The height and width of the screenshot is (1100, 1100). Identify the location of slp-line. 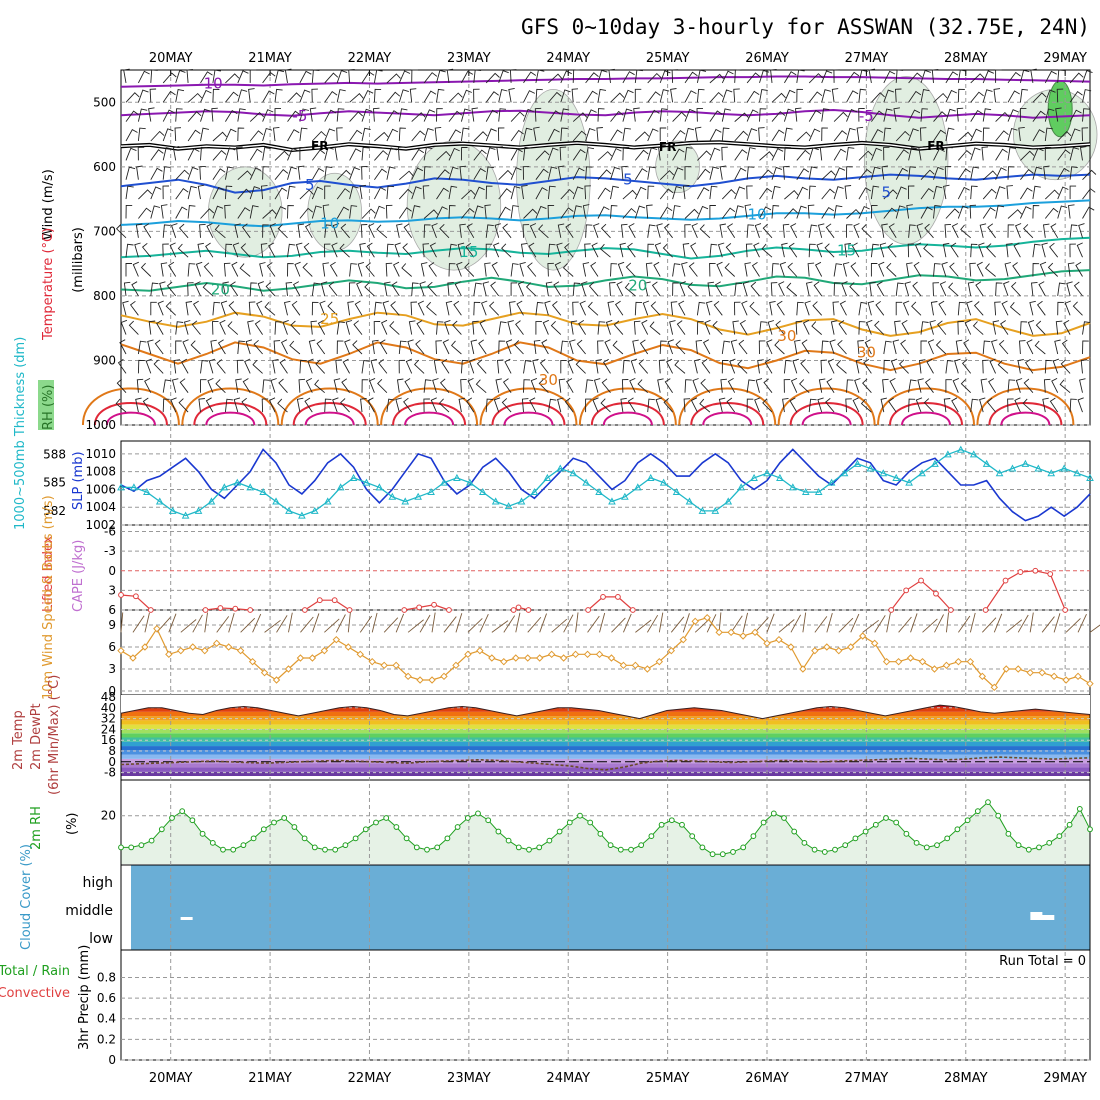
(605, 485).